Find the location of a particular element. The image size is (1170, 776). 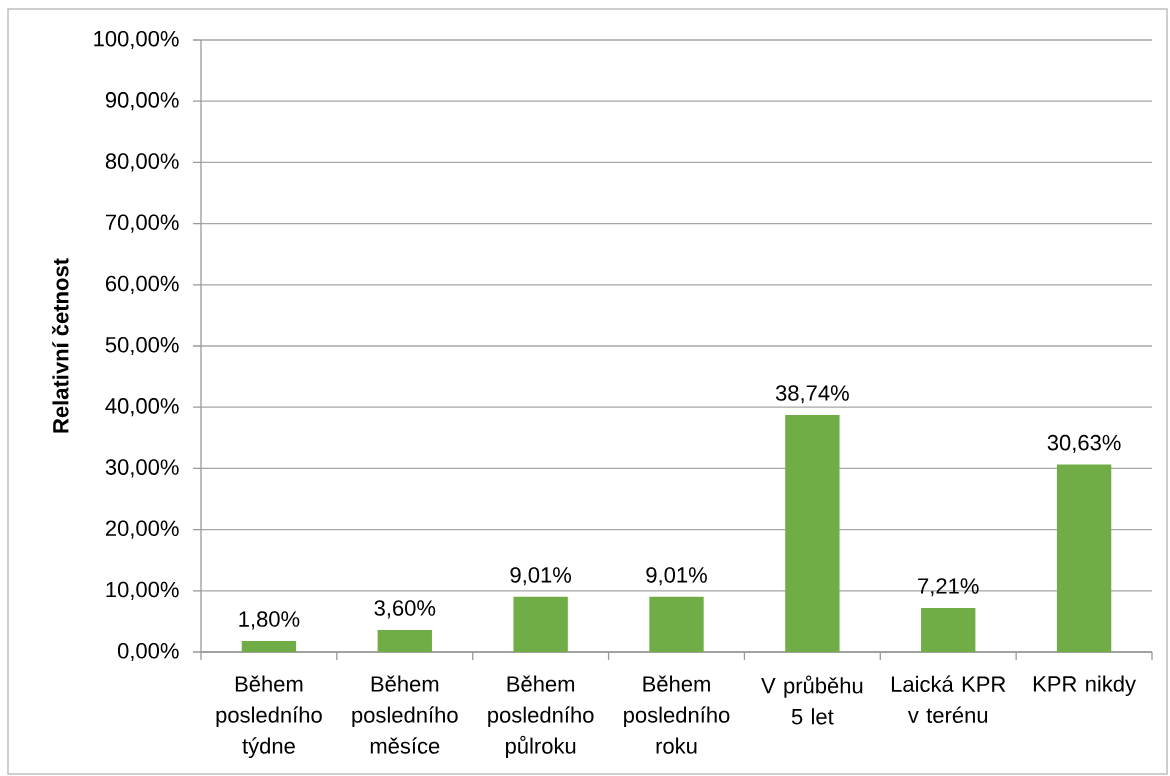

y-tick-label: 100,00% is located at coordinates (136, 40).